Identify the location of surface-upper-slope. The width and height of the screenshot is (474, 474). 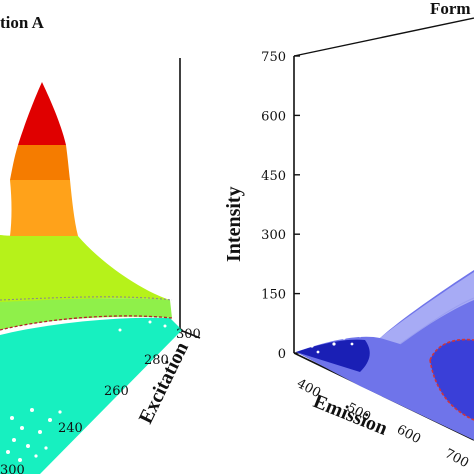
(427, 308).